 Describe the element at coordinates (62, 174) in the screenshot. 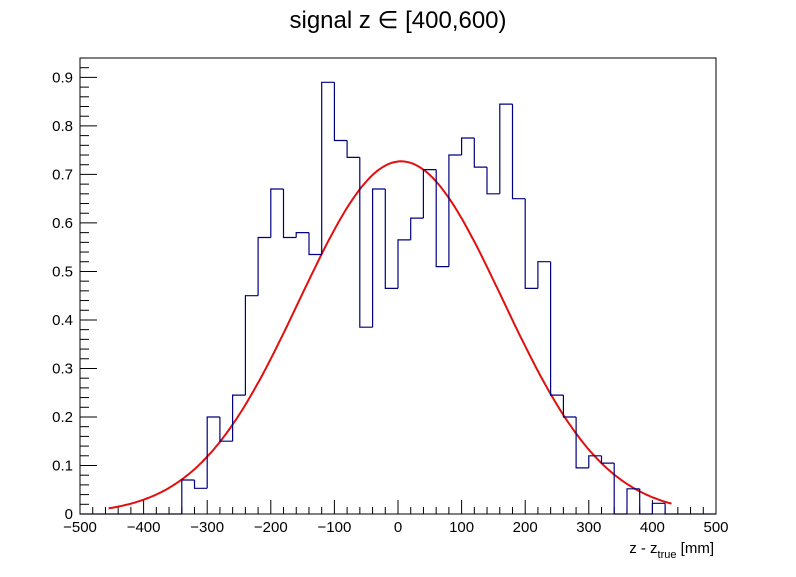

I see `y-tick-label: 0.7` at that location.